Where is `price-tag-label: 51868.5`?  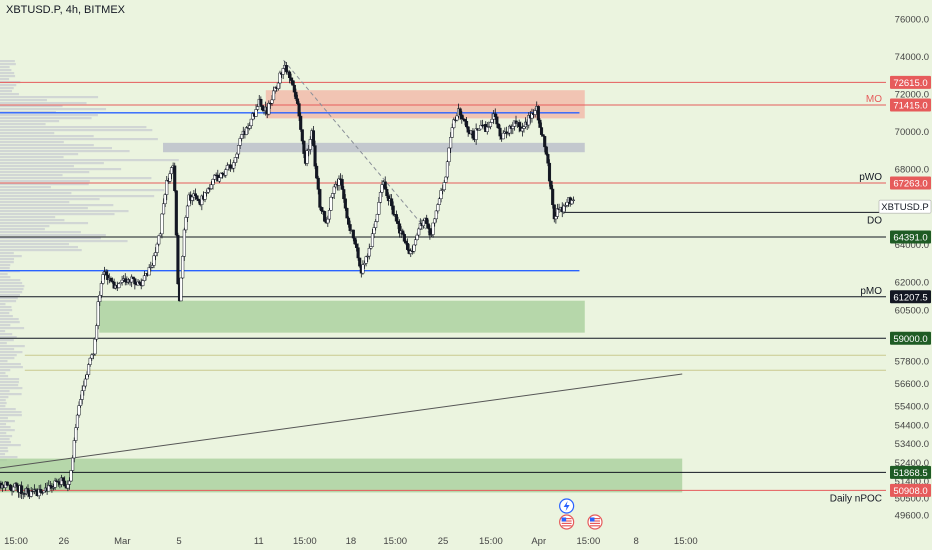
price-tag-label: 51868.5 is located at coordinates (910, 473).